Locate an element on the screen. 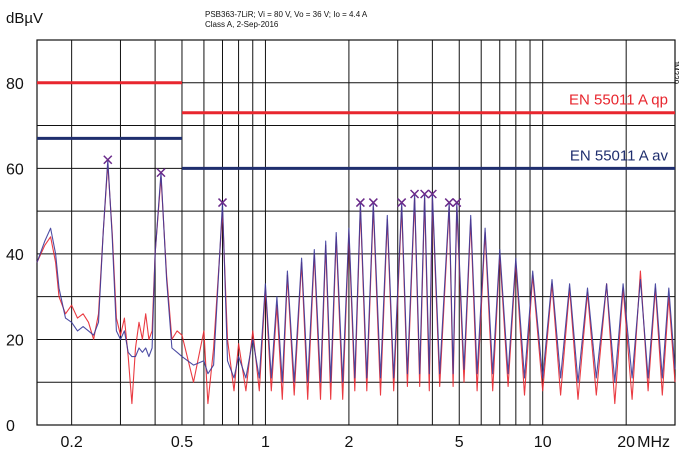 This screenshot has height=452, width=687. limit-line-label-1: EN 55011 A qp is located at coordinates (618, 100).